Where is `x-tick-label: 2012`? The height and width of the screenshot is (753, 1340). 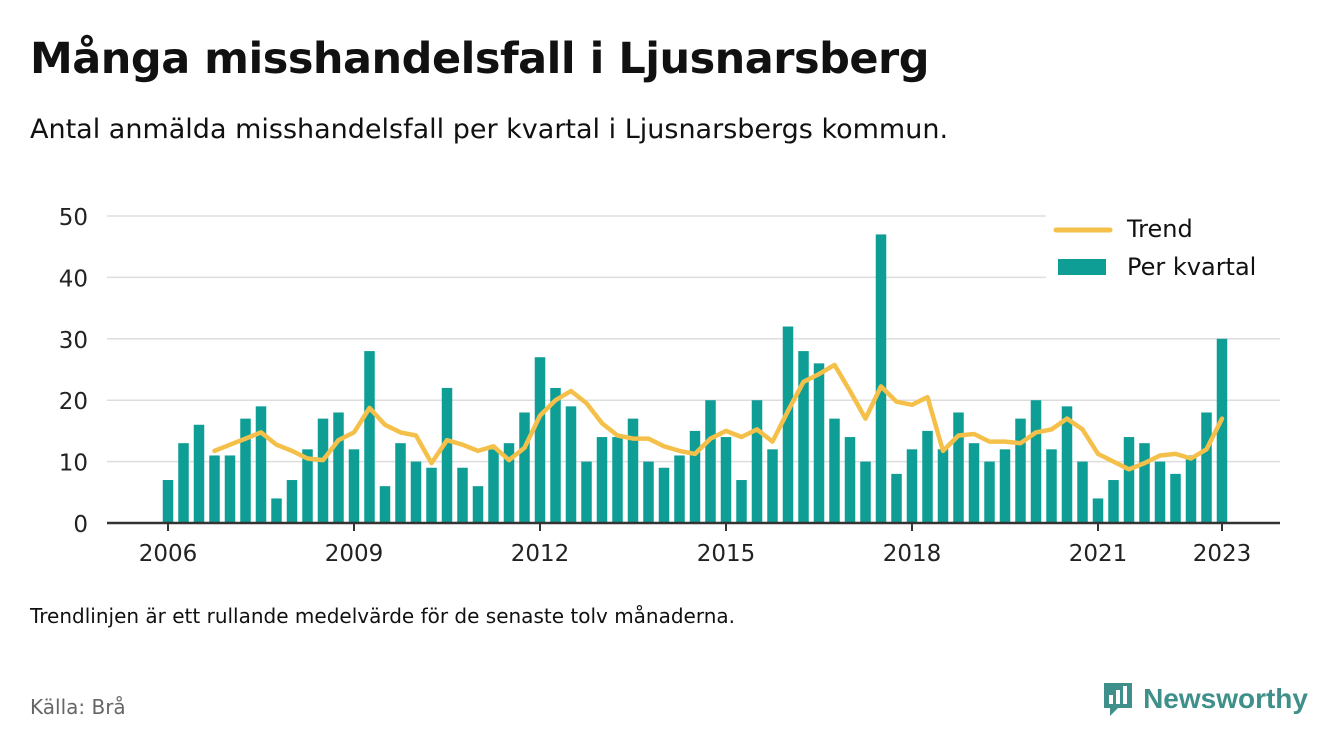
x-tick-label: 2012 is located at coordinates (540, 554).